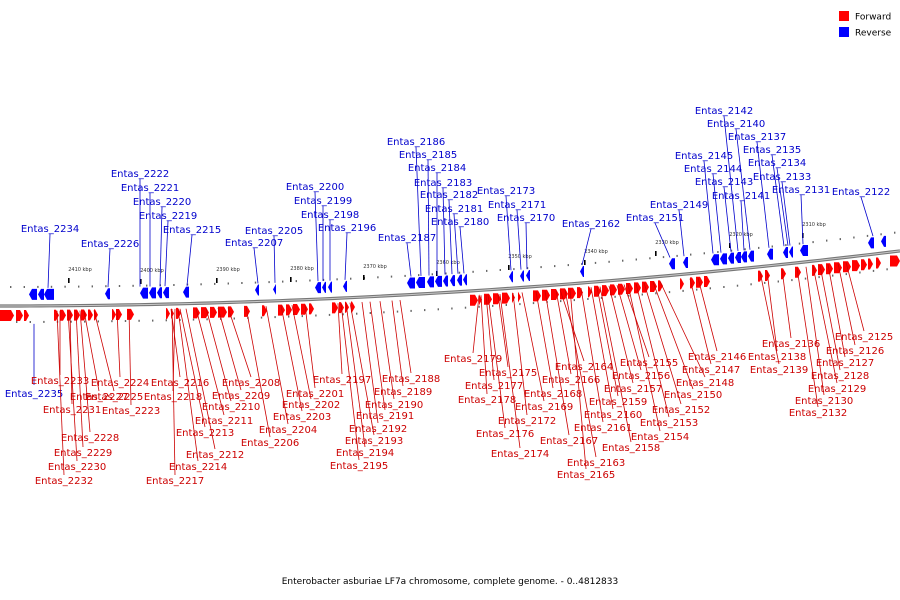  Describe the element at coordinates (591, 224) in the screenshot. I see `gene-name: Entas_2162` at that location.